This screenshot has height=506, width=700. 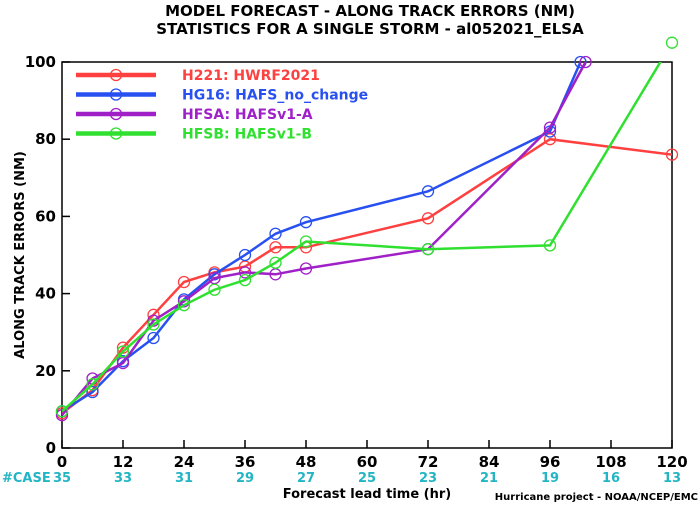 What do you see at coordinates (489, 462) in the screenshot?
I see `x-tick-label: 84` at bounding box center [489, 462].